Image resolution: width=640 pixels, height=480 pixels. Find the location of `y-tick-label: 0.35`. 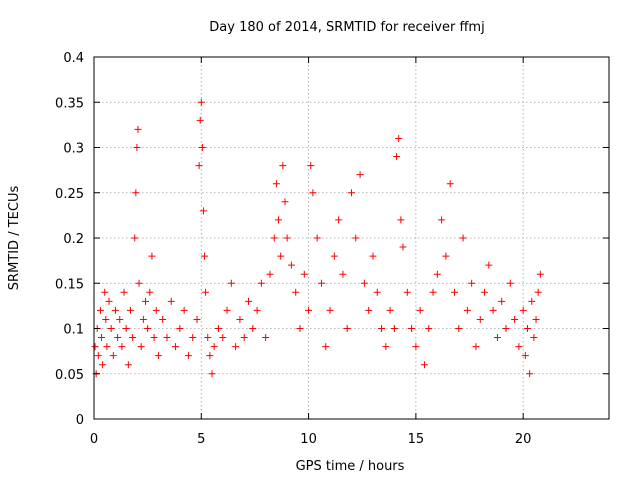

y-tick-label: 0.35 is located at coordinates (69, 103).